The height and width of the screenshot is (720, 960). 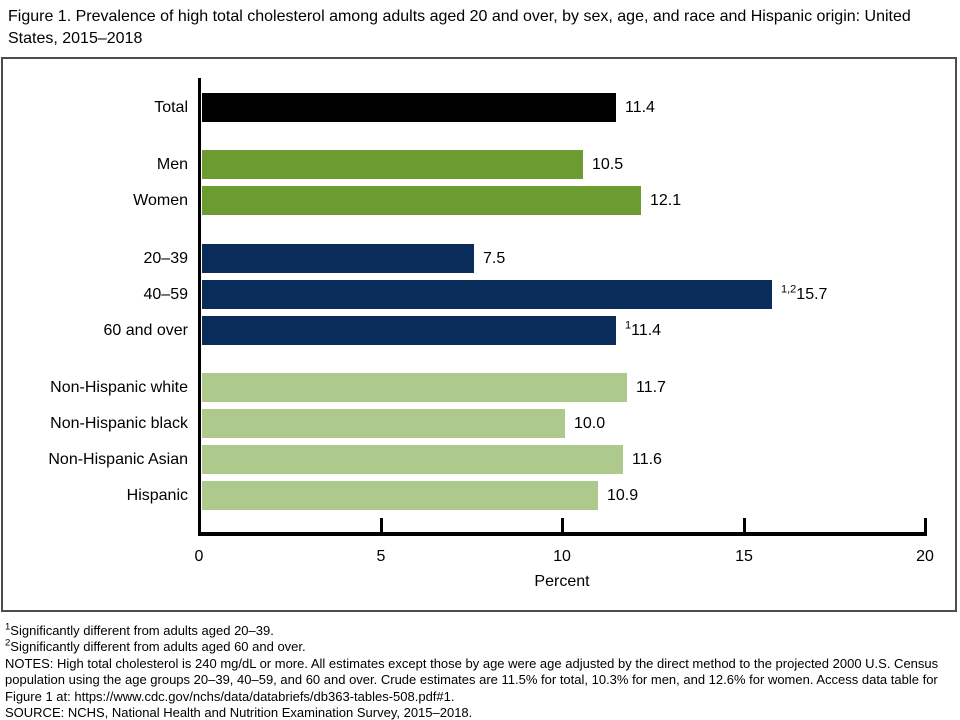 What do you see at coordinates (804, 293) in the screenshot?
I see `value-label: 1,215.7` at bounding box center [804, 293].